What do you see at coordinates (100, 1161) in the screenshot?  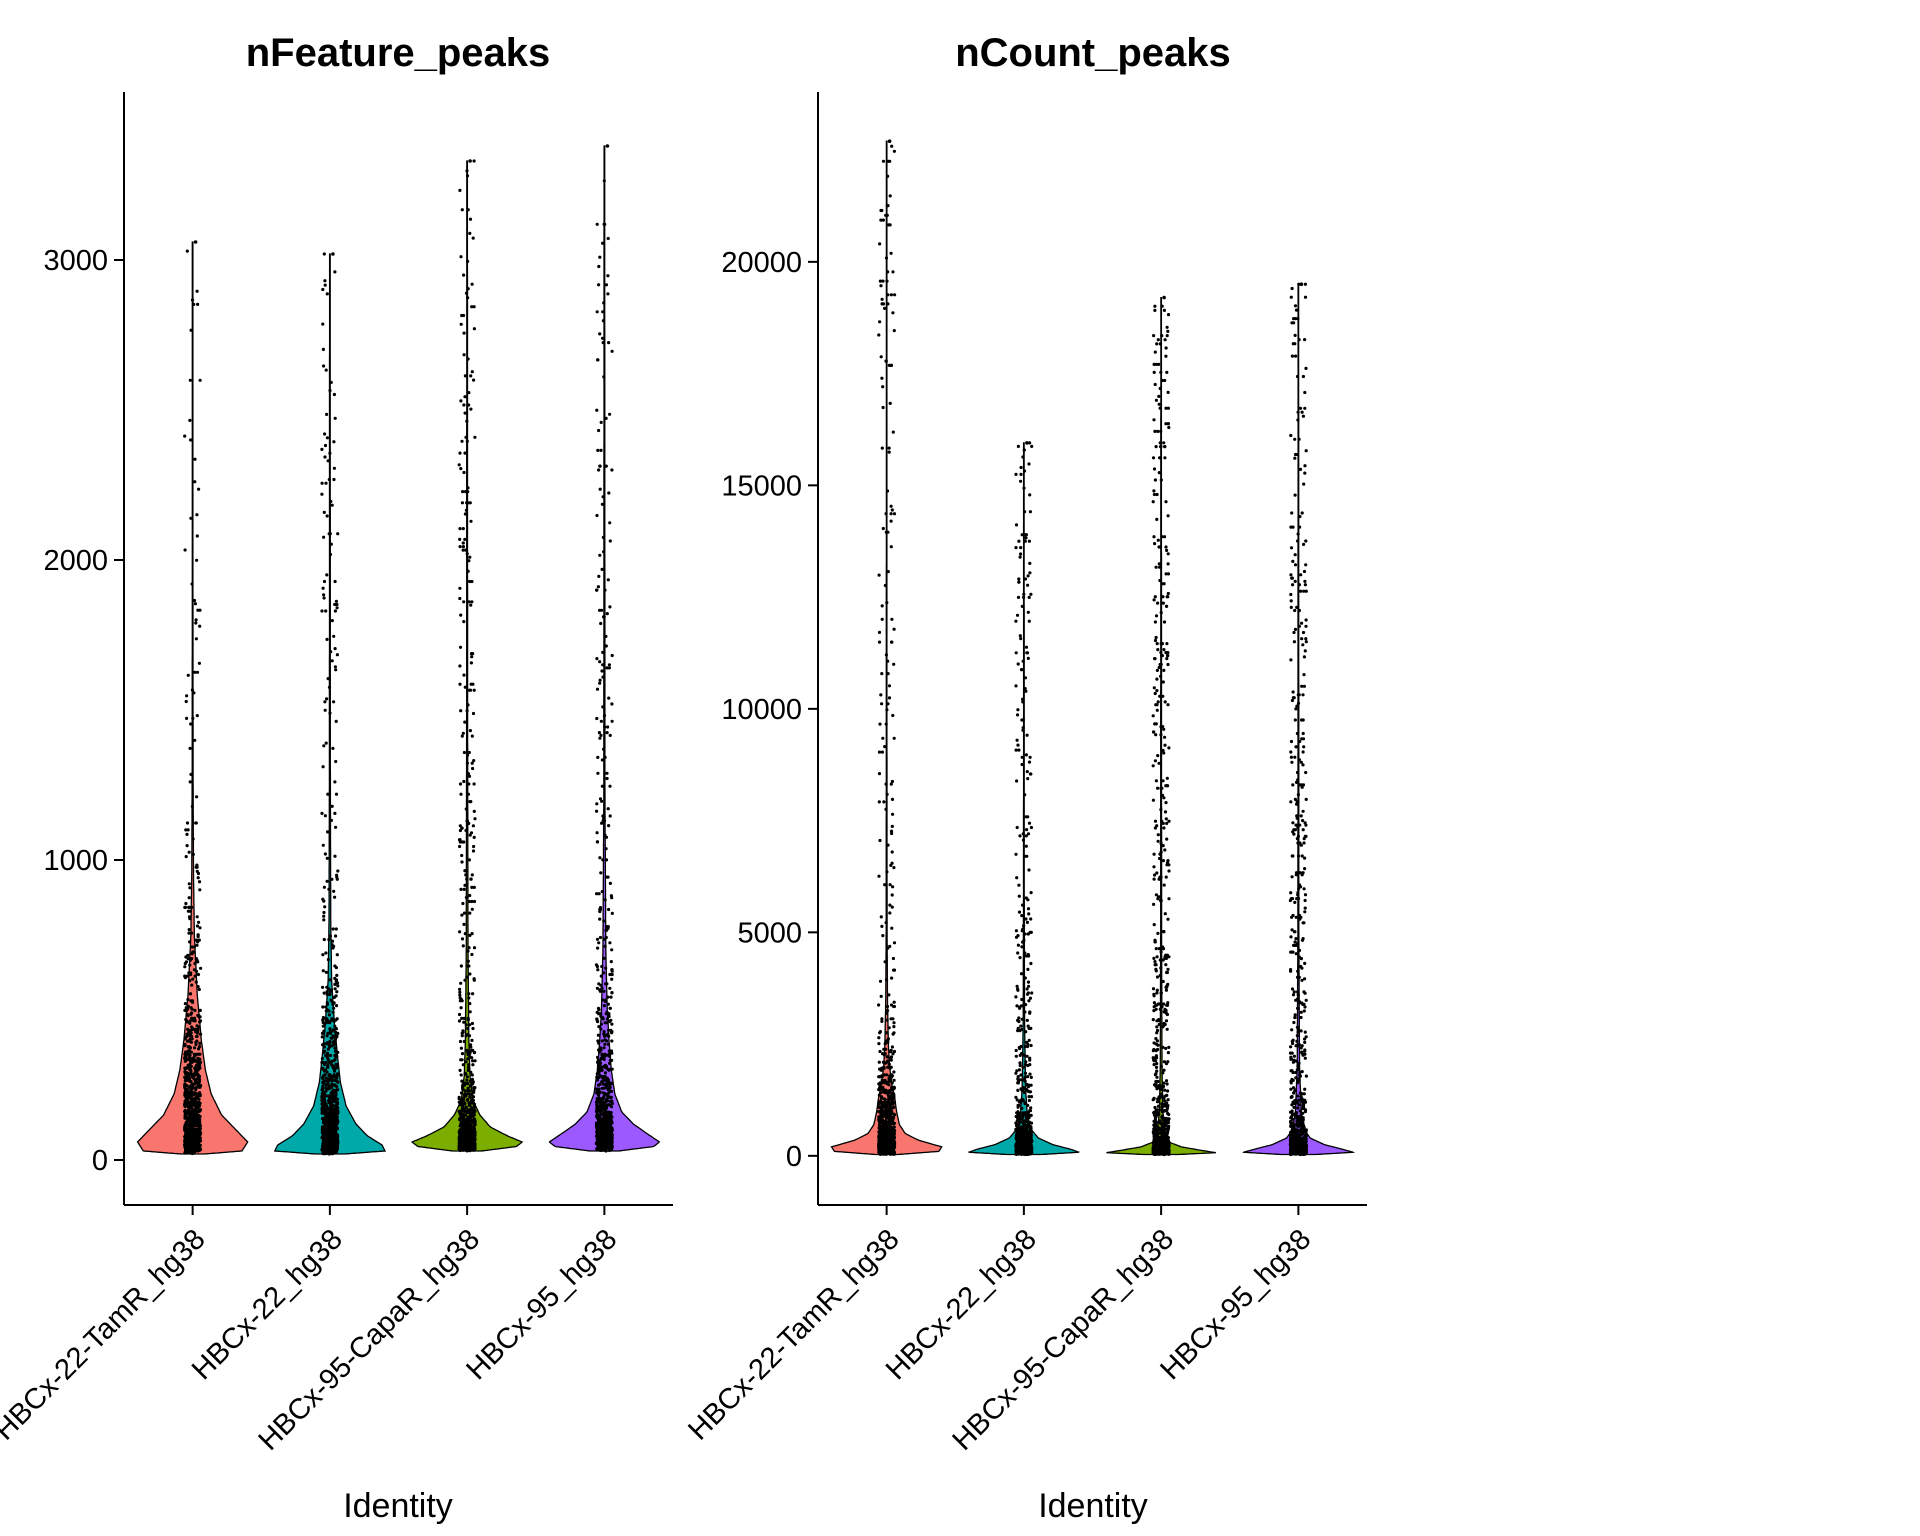 I see `y-tick-label: 0` at bounding box center [100, 1161].